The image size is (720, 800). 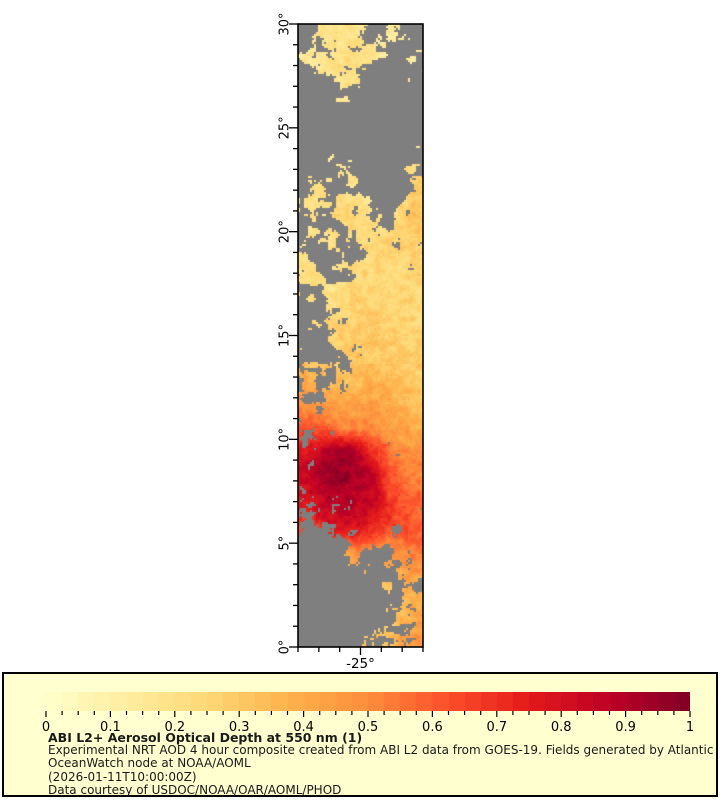 I want to click on colorbar-tick-label: 0.1, so click(x=110, y=727).